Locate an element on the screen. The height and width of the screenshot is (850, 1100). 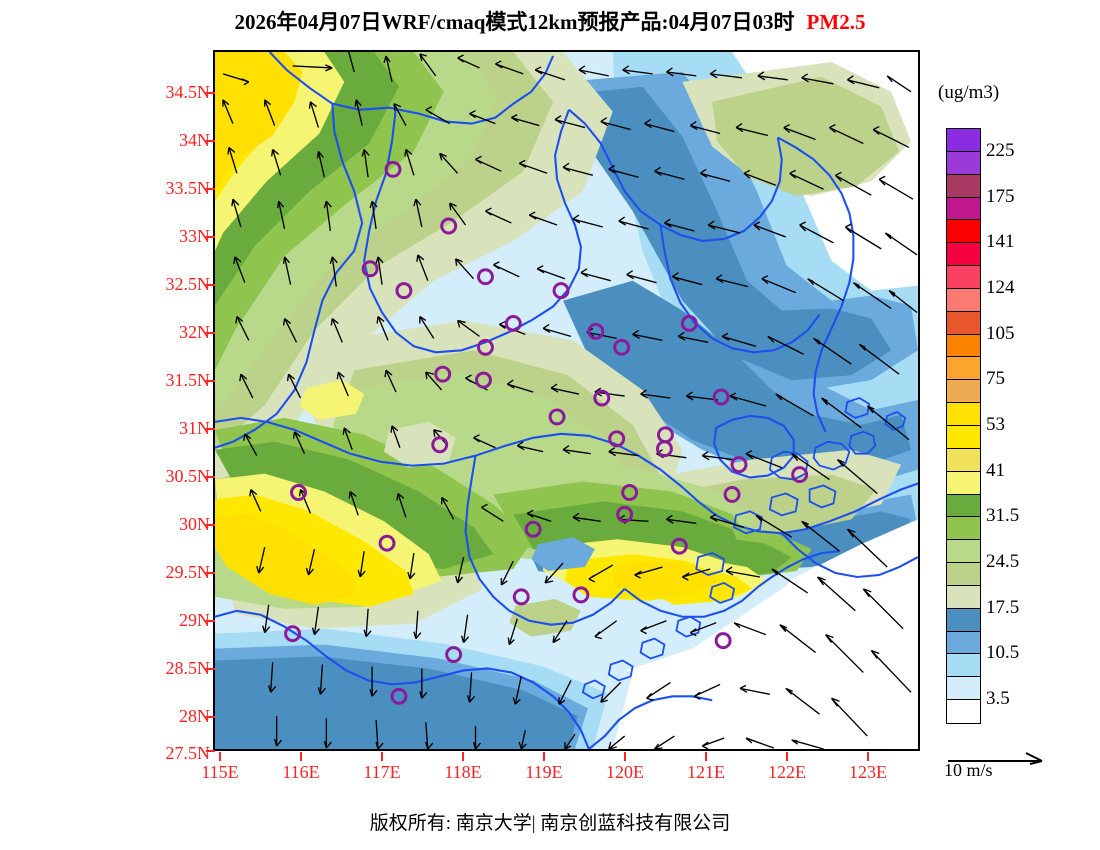
y-axis-label: 33.5N is located at coordinates (188, 188).